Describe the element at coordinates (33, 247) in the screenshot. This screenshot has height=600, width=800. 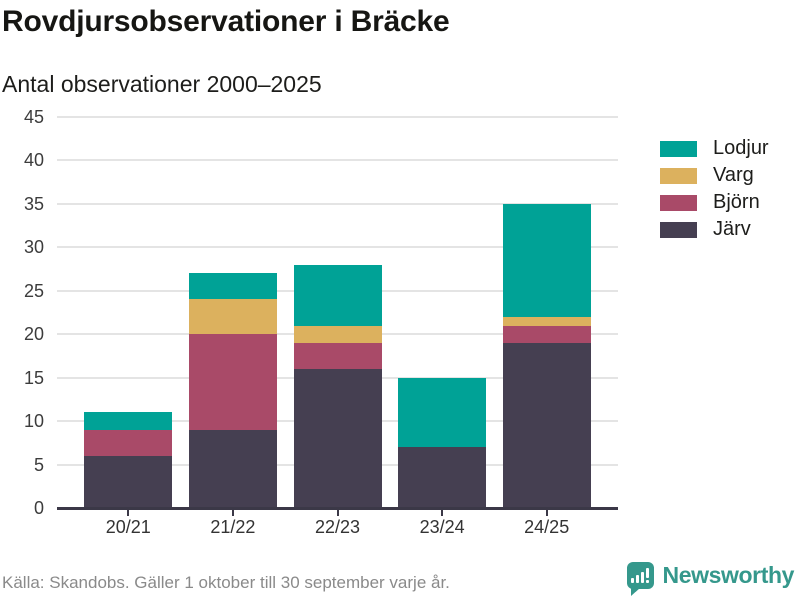
I see `y-axis-tick-label: 30` at that location.